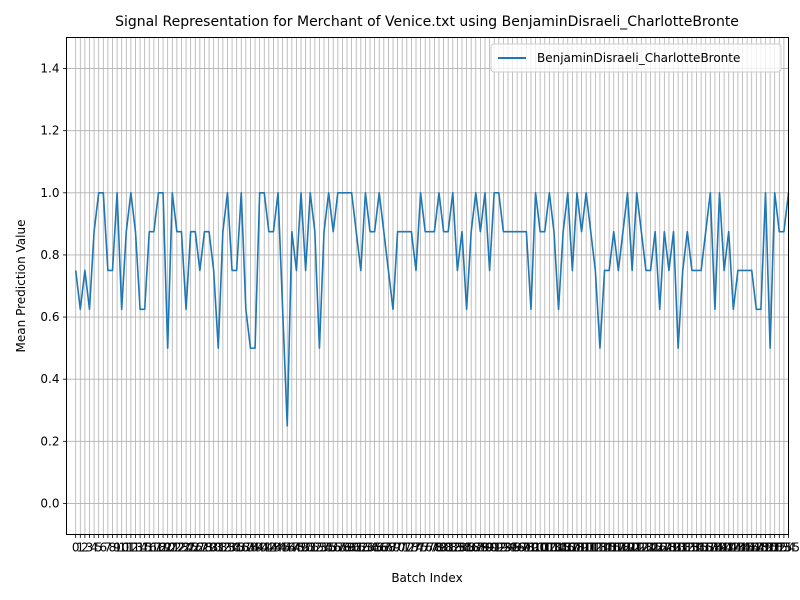 The height and width of the screenshot is (600, 800). Describe the element at coordinates (208, 548) in the screenshot. I see `x-tick-label: 29` at that location.